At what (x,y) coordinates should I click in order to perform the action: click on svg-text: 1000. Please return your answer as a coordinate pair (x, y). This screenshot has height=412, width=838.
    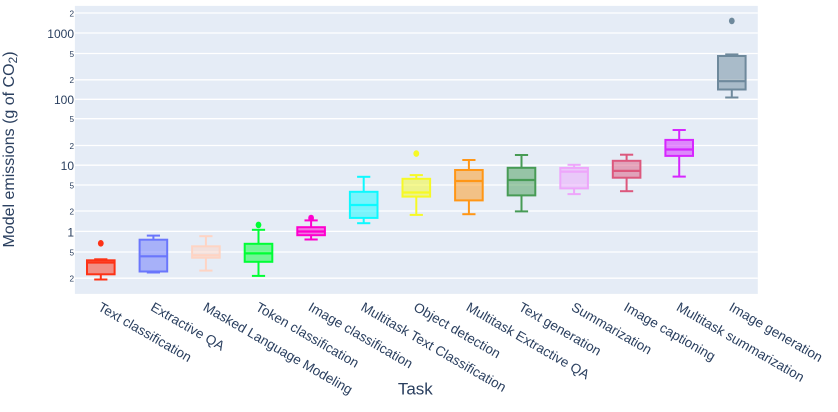
    Looking at the image, I should click on (60, 34).